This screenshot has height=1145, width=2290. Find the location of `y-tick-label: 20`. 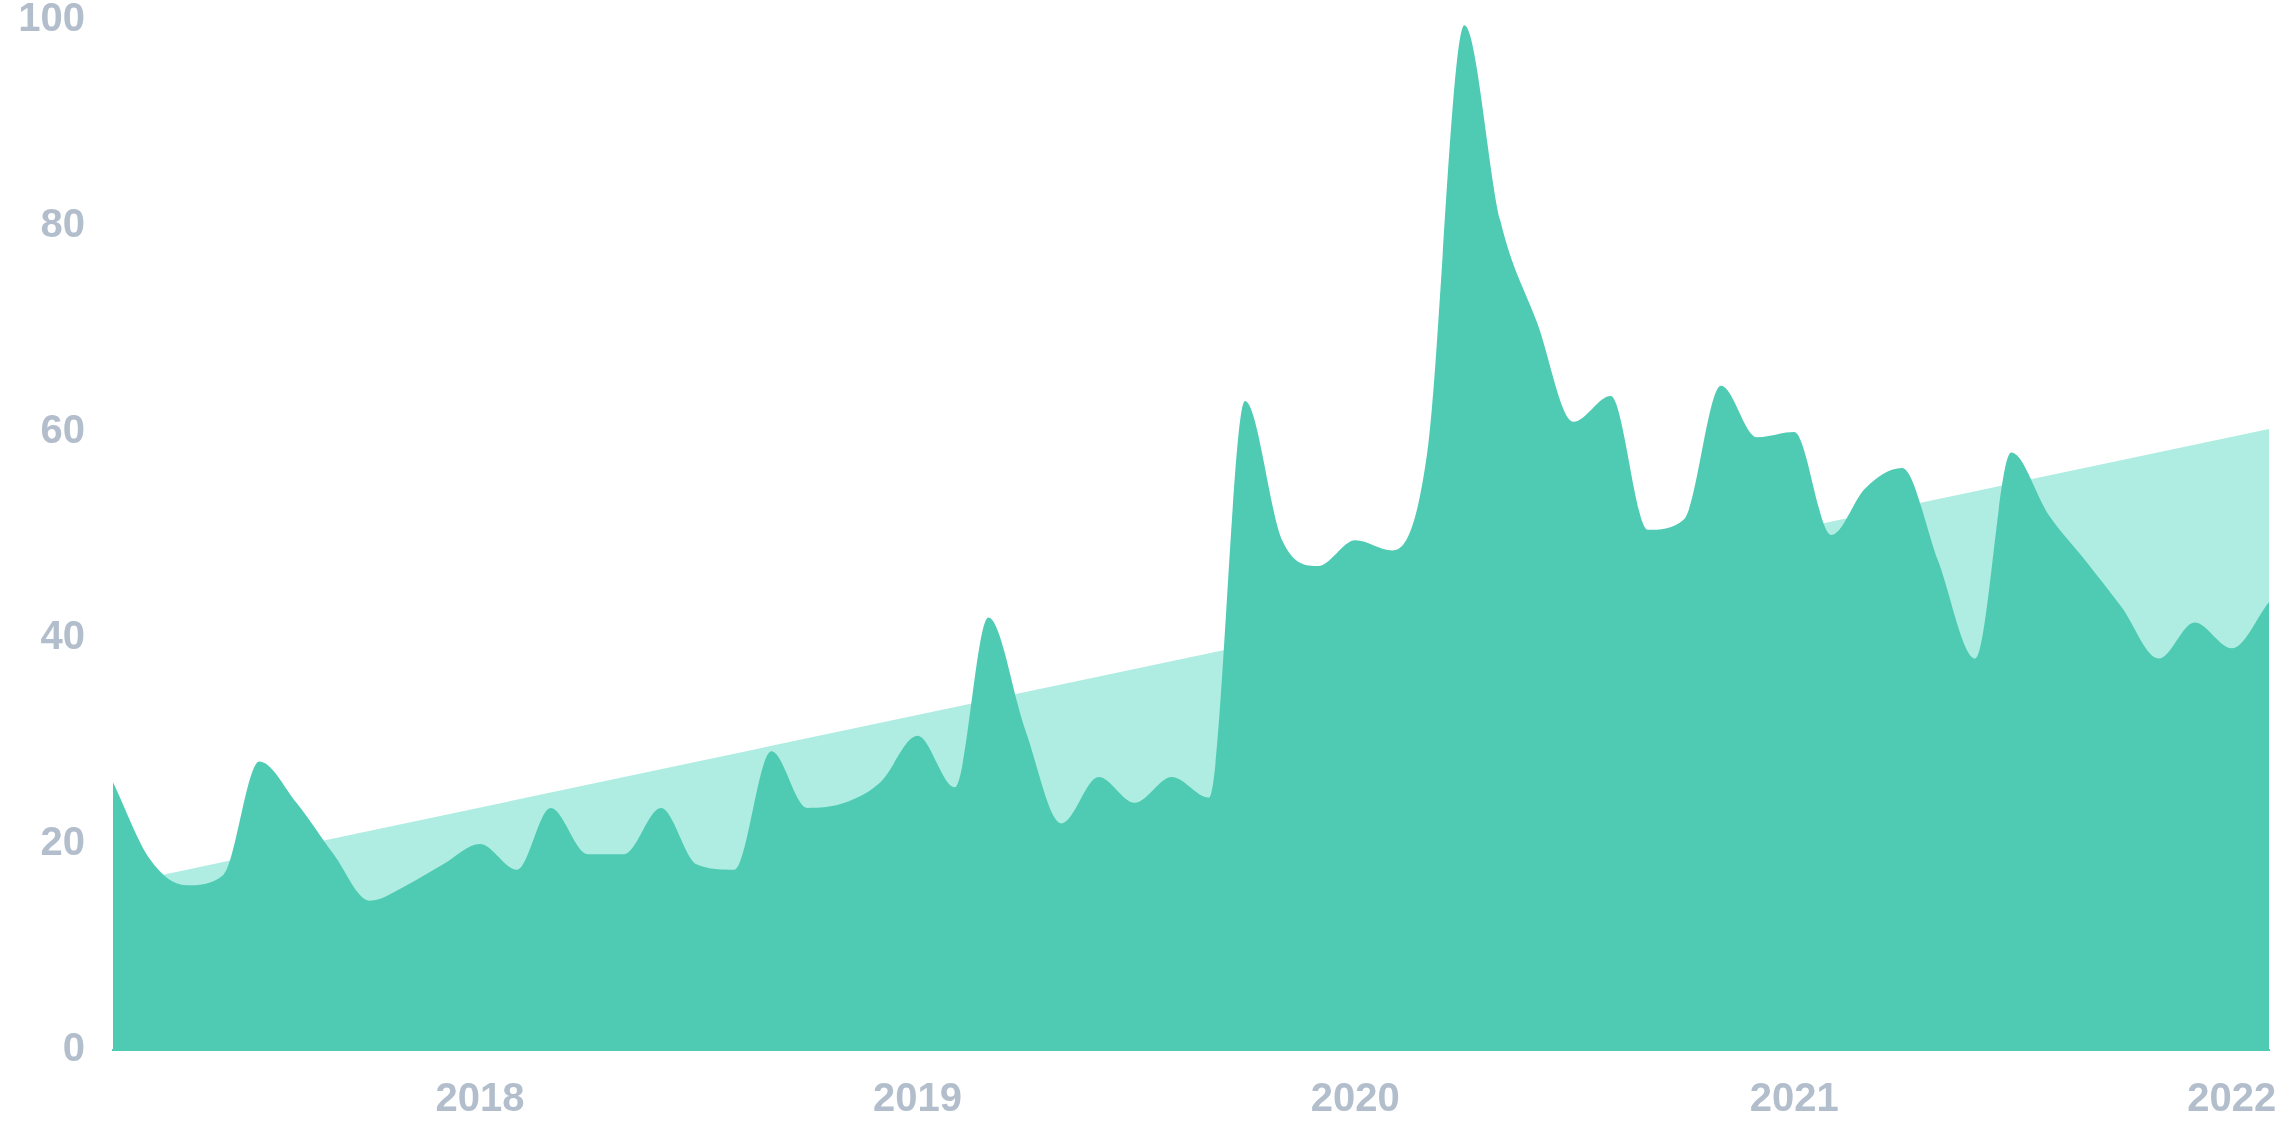

y-tick-label: 20 is located at coordinates (62, 841).